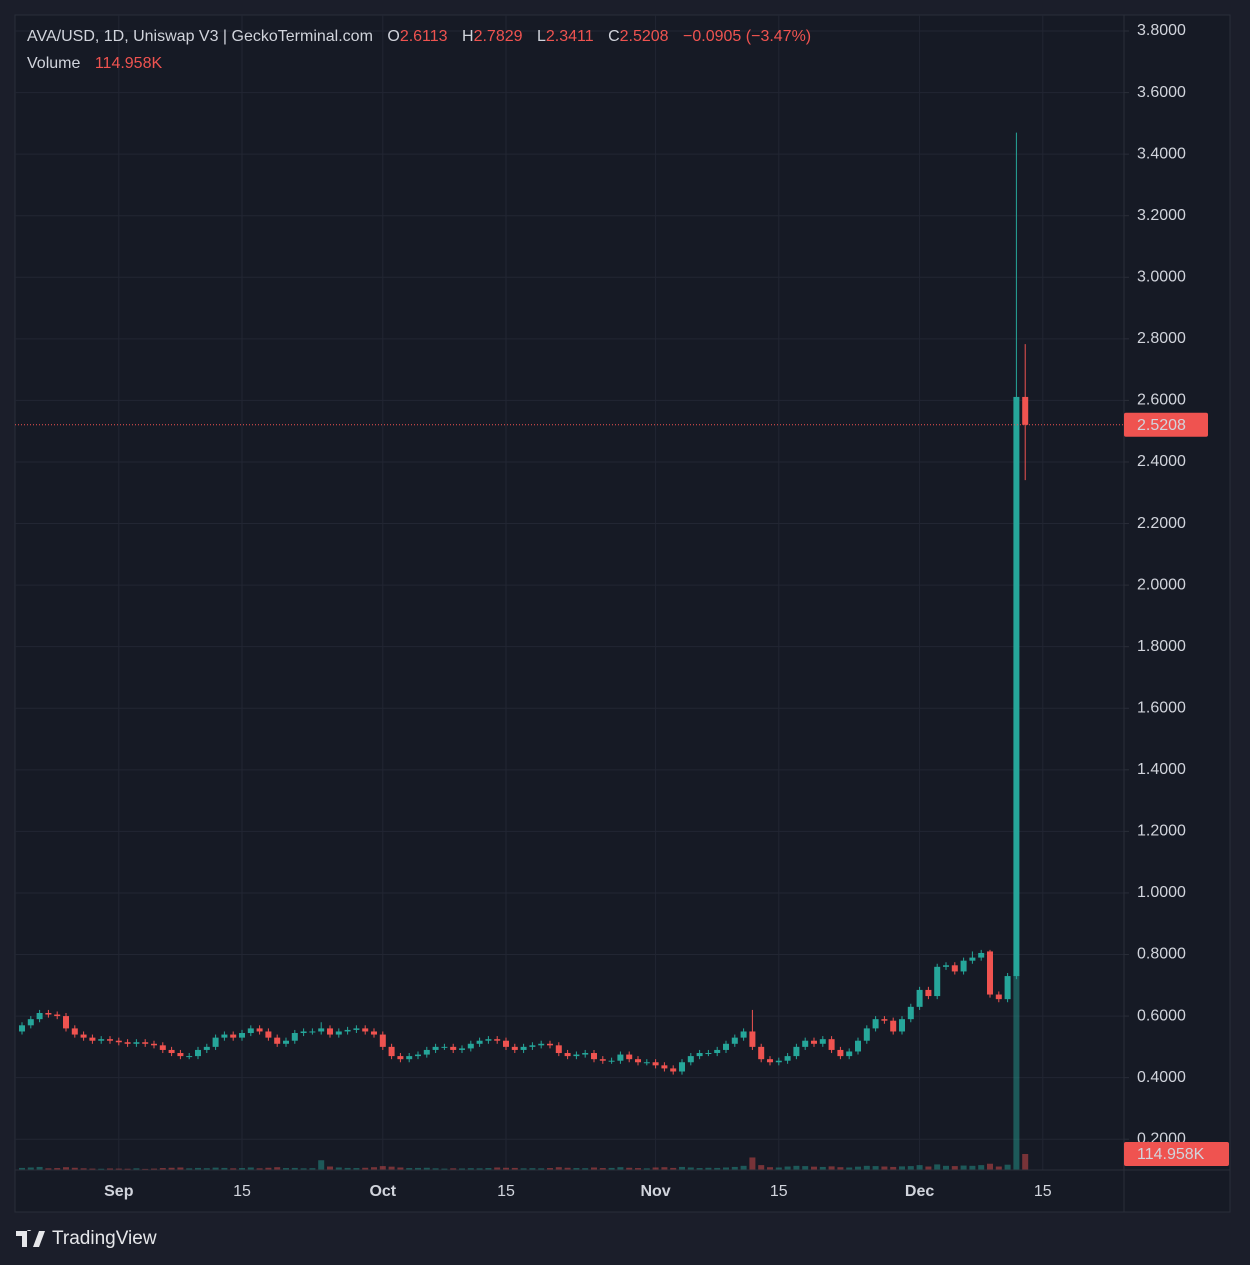  What do you see at coordinates (30, 1238) in the screenshot?
I see `brand-logo` at bounding box center [30, 1238].